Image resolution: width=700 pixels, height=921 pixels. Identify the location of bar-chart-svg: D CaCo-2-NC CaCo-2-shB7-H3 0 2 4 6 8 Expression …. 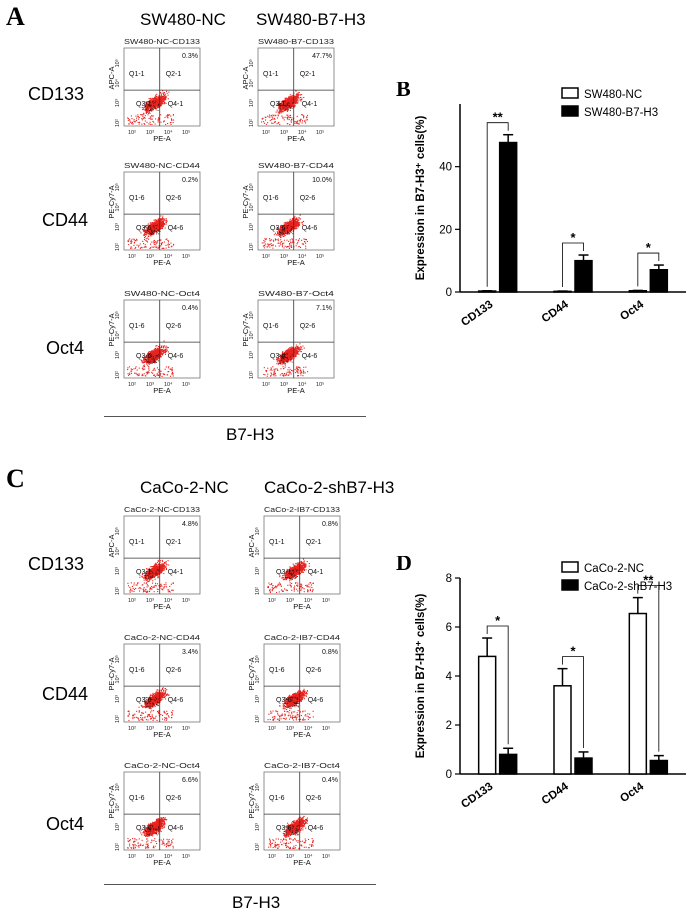
(541, 683).